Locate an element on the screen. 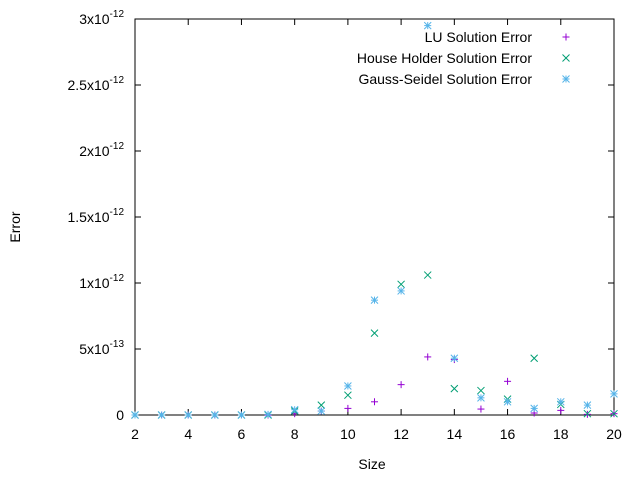 The height and width of the screenshot is (480, 640). y-tick-base: 2.5x10 is located at coordinates (89, 85).